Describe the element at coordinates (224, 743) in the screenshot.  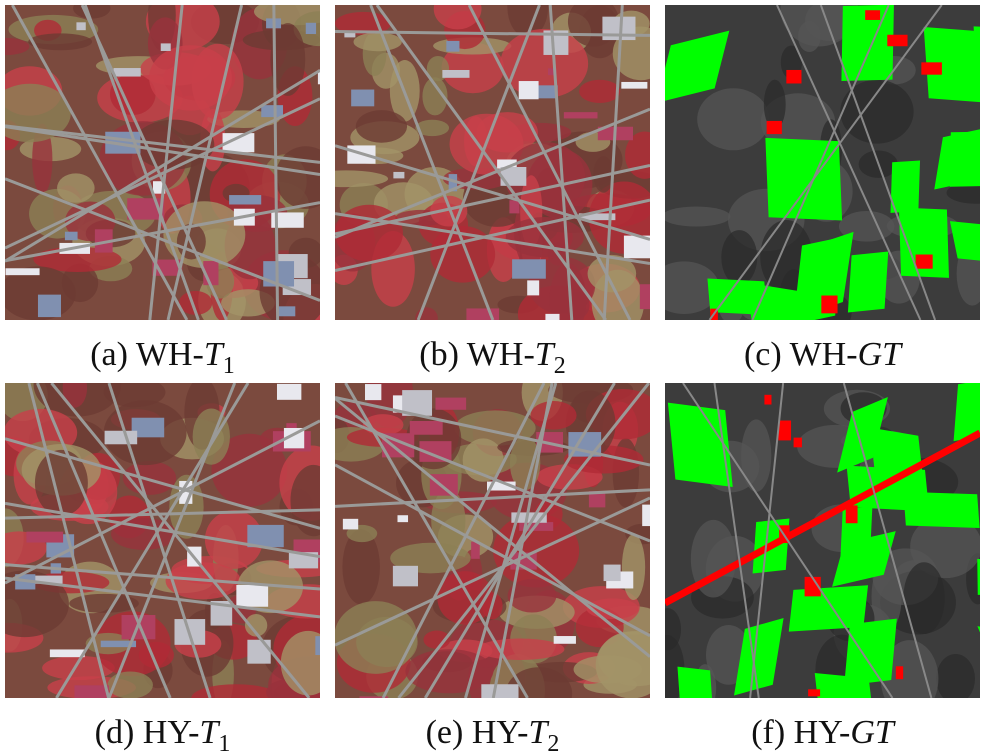
I see `caption-subscript: 1` at that location.